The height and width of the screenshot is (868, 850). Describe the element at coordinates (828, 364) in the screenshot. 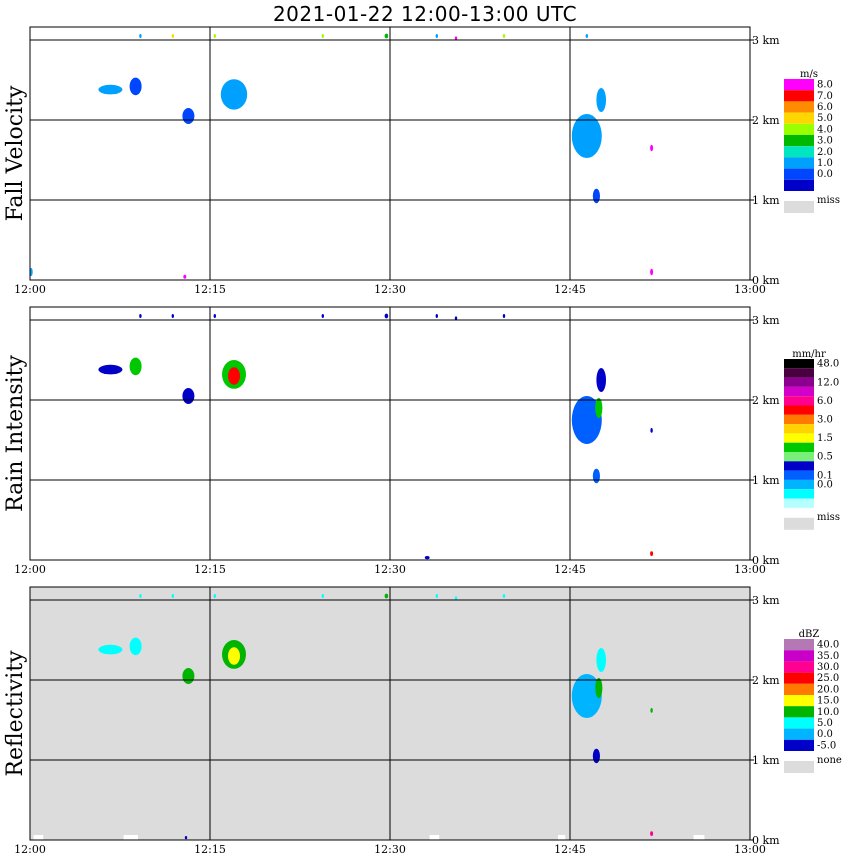

I see `colorbar-label: 48.0` at that location.